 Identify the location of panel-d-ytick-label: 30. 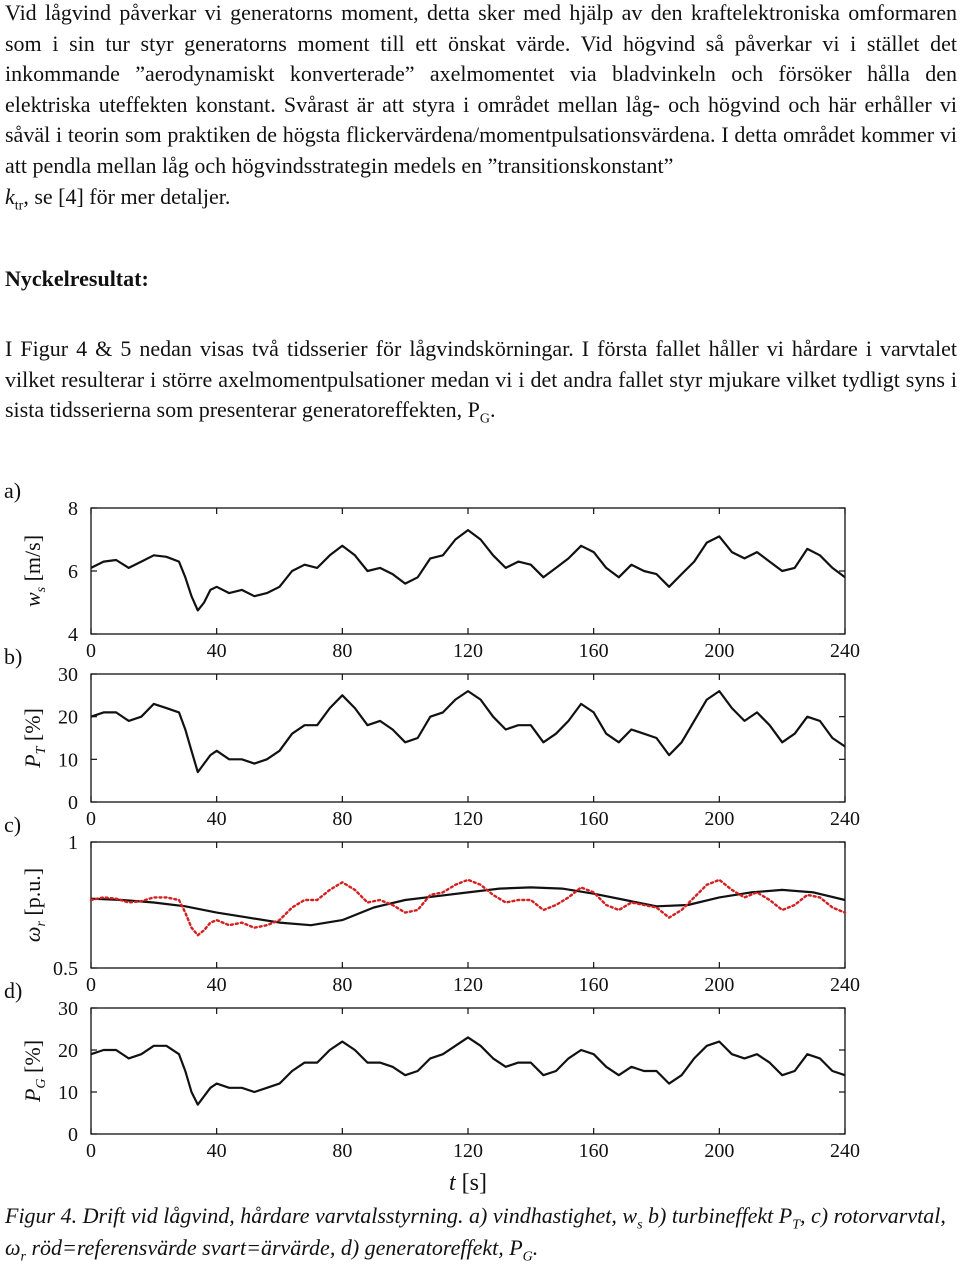
(68, 1009).